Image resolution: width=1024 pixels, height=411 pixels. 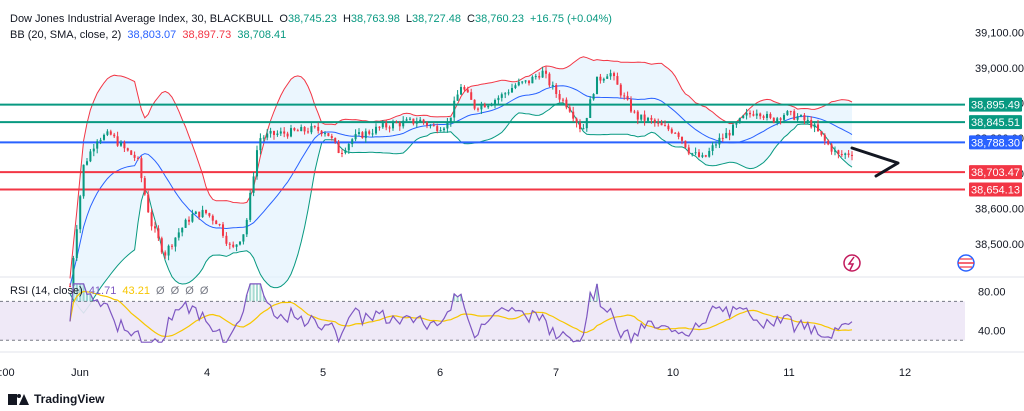 I want to click on rsi-band-fill, so click(x=482, y=321).